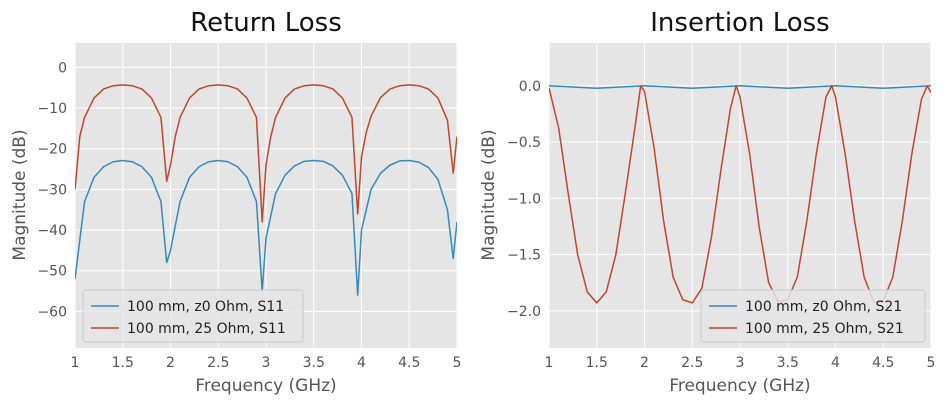  Describe the element at coordinates (52, 312) in the screenshot. I see `y-tick-label: −60` at that location.